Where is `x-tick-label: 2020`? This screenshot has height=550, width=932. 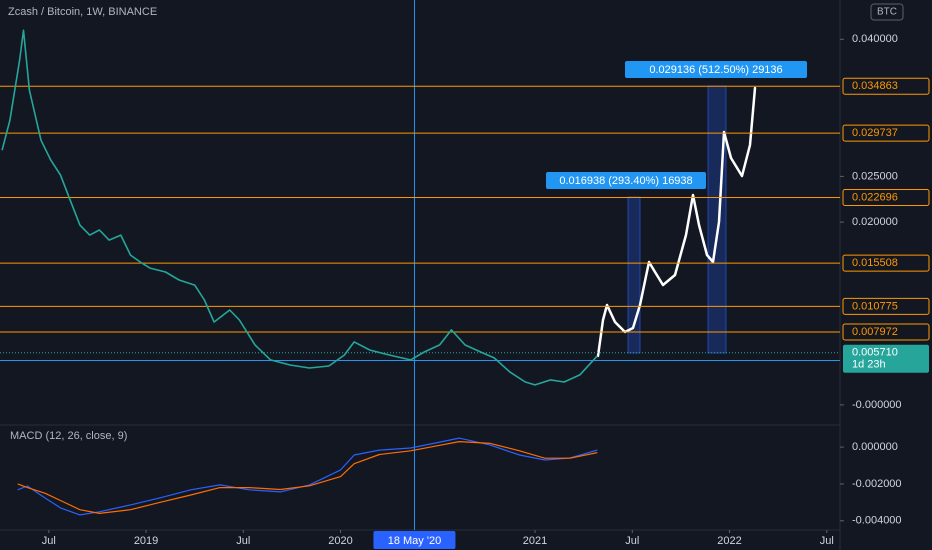 x-tick-label: 2020 is located at coordinates (340, 541).